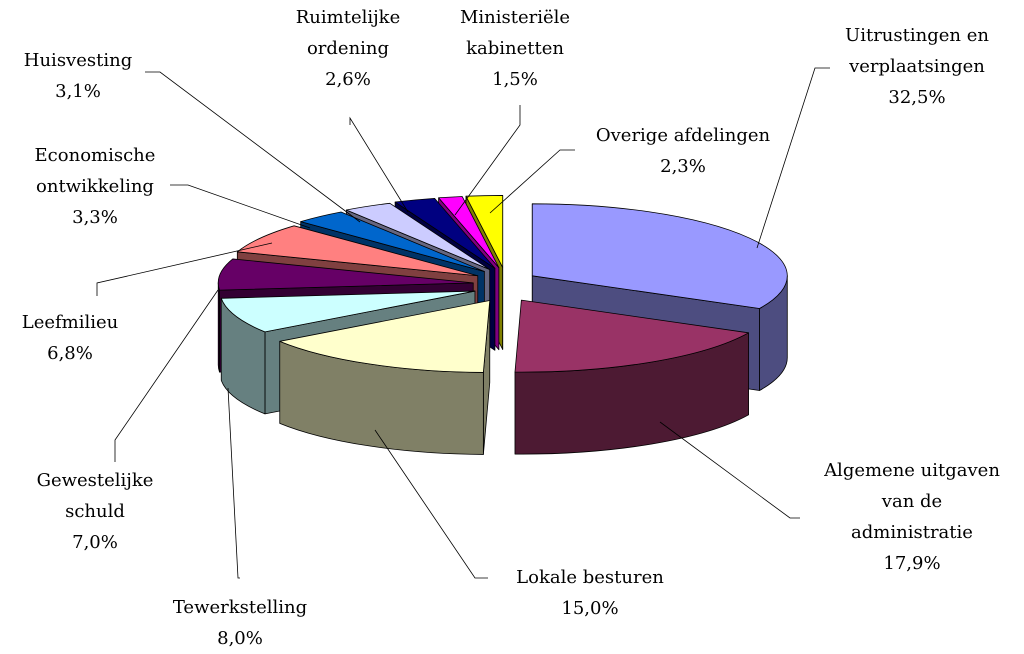  What do you see at coordinates (95, 496) in the screenshot?
I see `category-label: Gewestelijke schuld` at bounding box center [95, 496].